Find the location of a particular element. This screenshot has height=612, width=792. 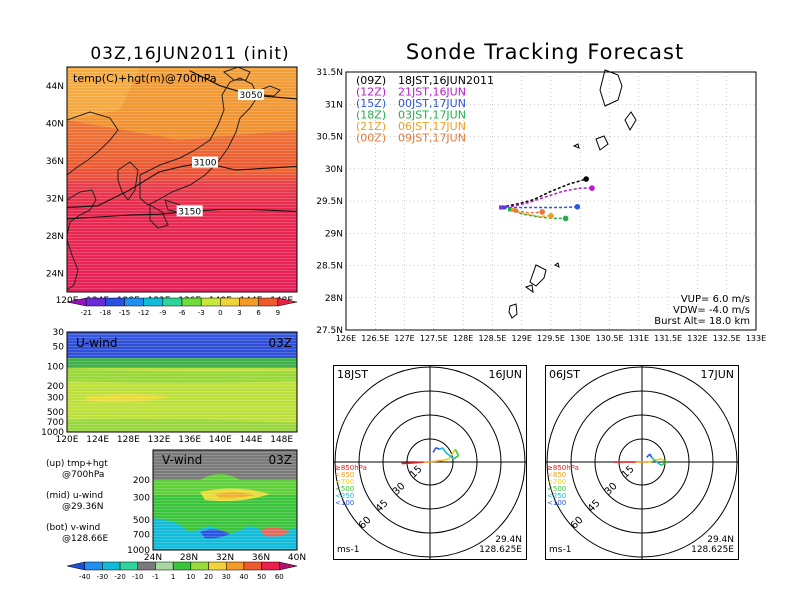

coastline is located at coordinates (173, 178).